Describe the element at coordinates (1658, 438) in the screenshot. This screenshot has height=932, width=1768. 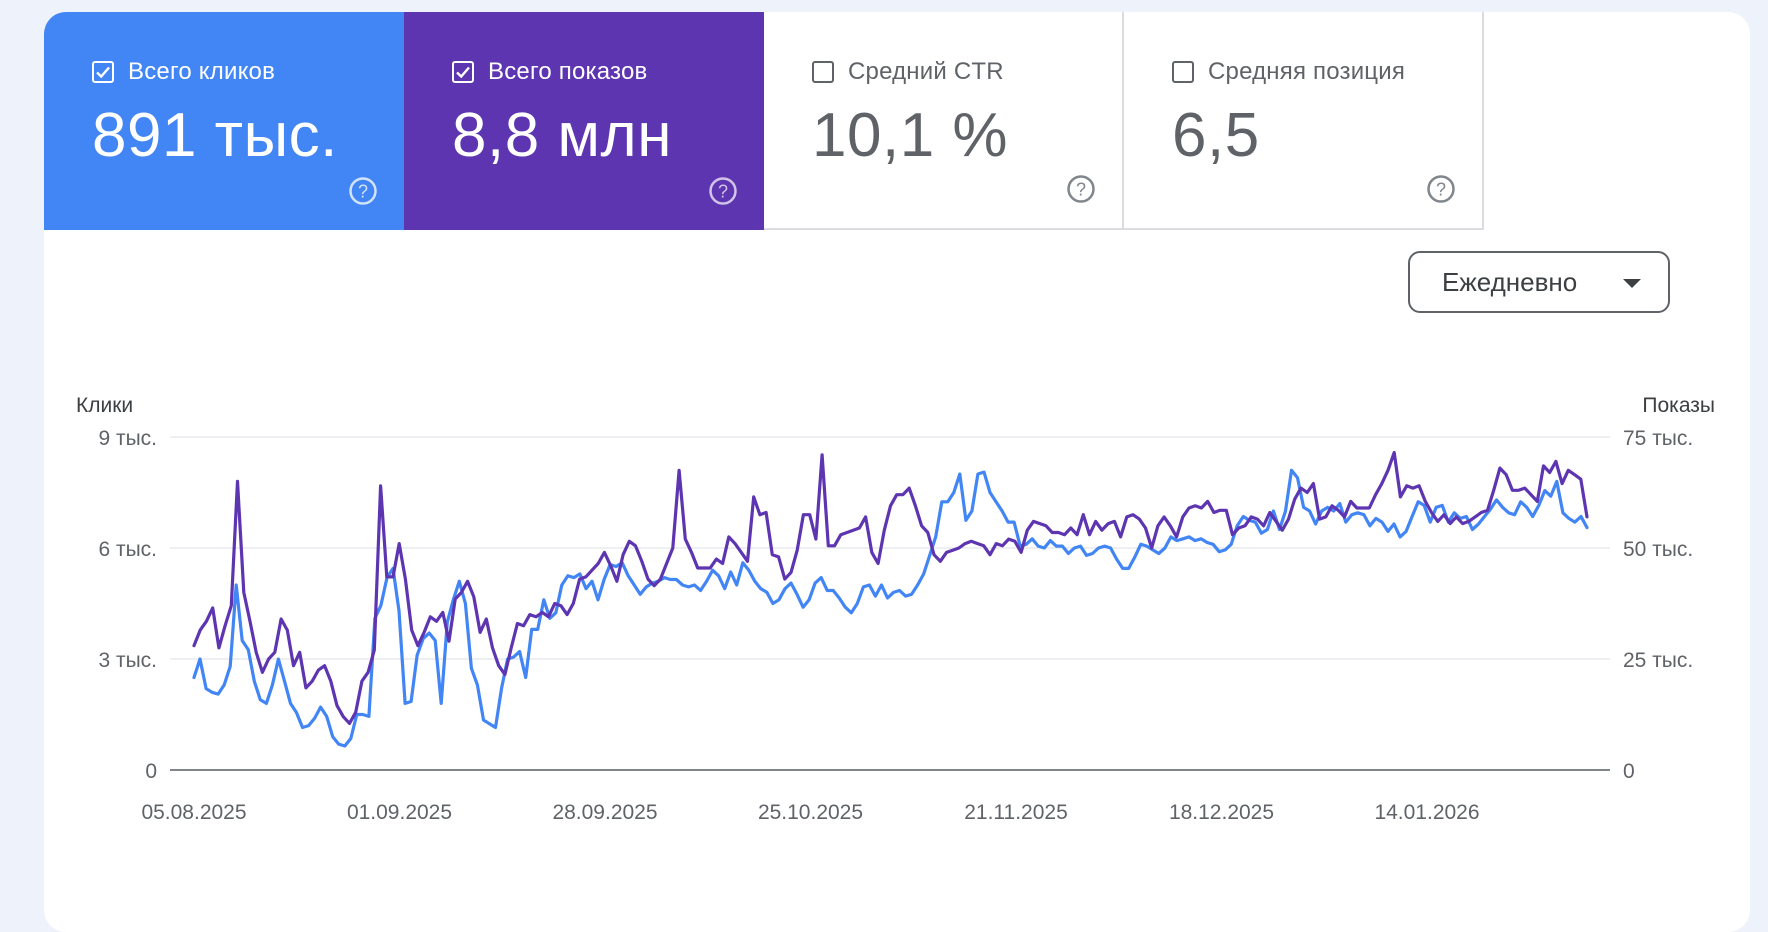
I see `right-tick-label: 75 тыс.` at that location.